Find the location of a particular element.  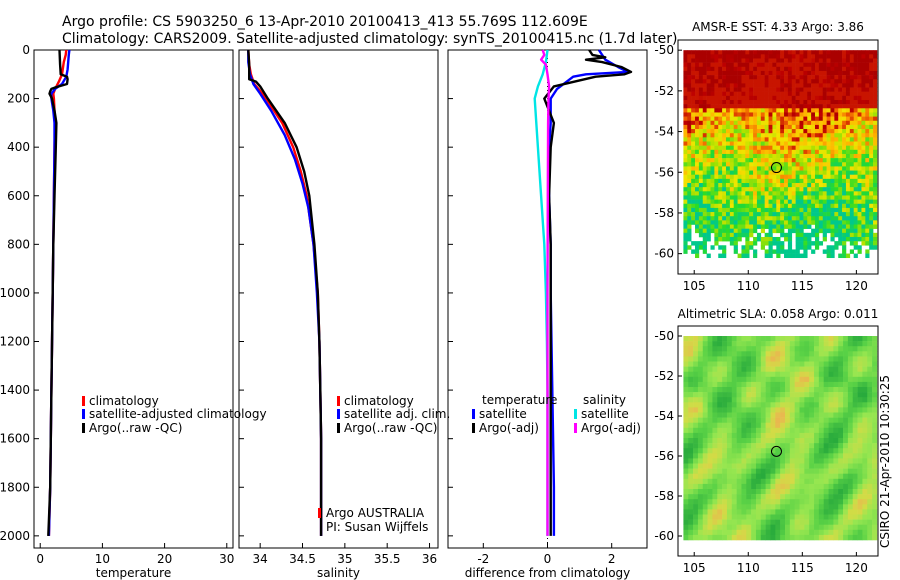

salinity-legend-satellite-swatch is located at coordinates (338, 414).